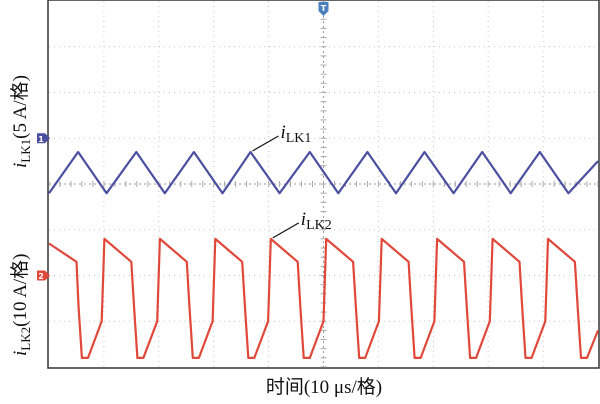  I want to click on svg-text: iLK1, so click(295, 134).